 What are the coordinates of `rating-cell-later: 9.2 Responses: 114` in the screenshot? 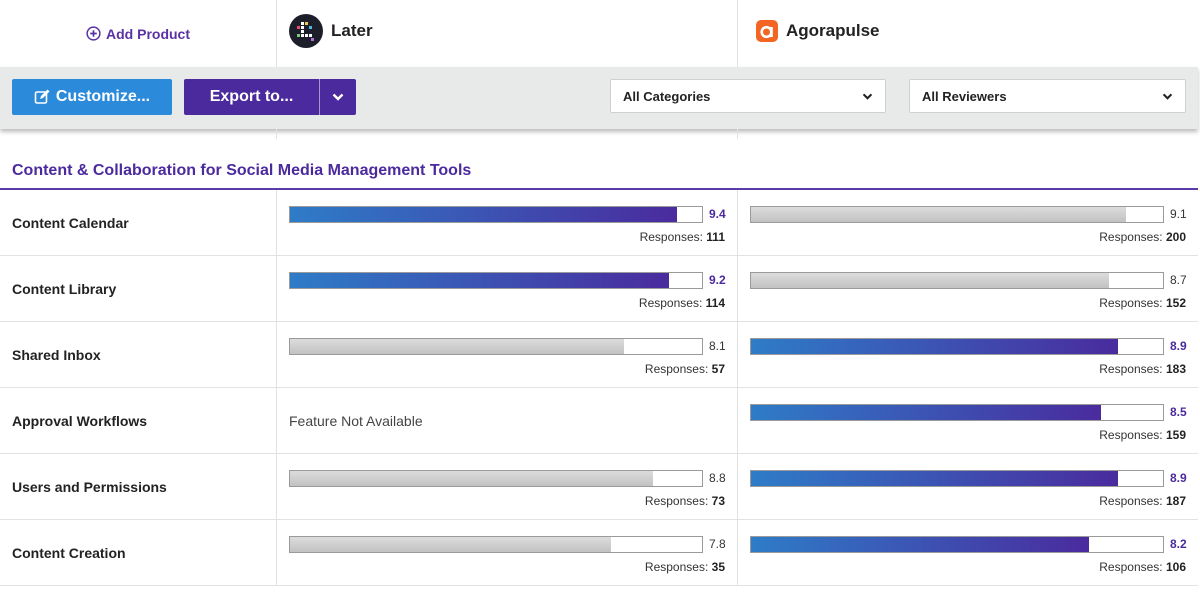 It's located at (506, 289).